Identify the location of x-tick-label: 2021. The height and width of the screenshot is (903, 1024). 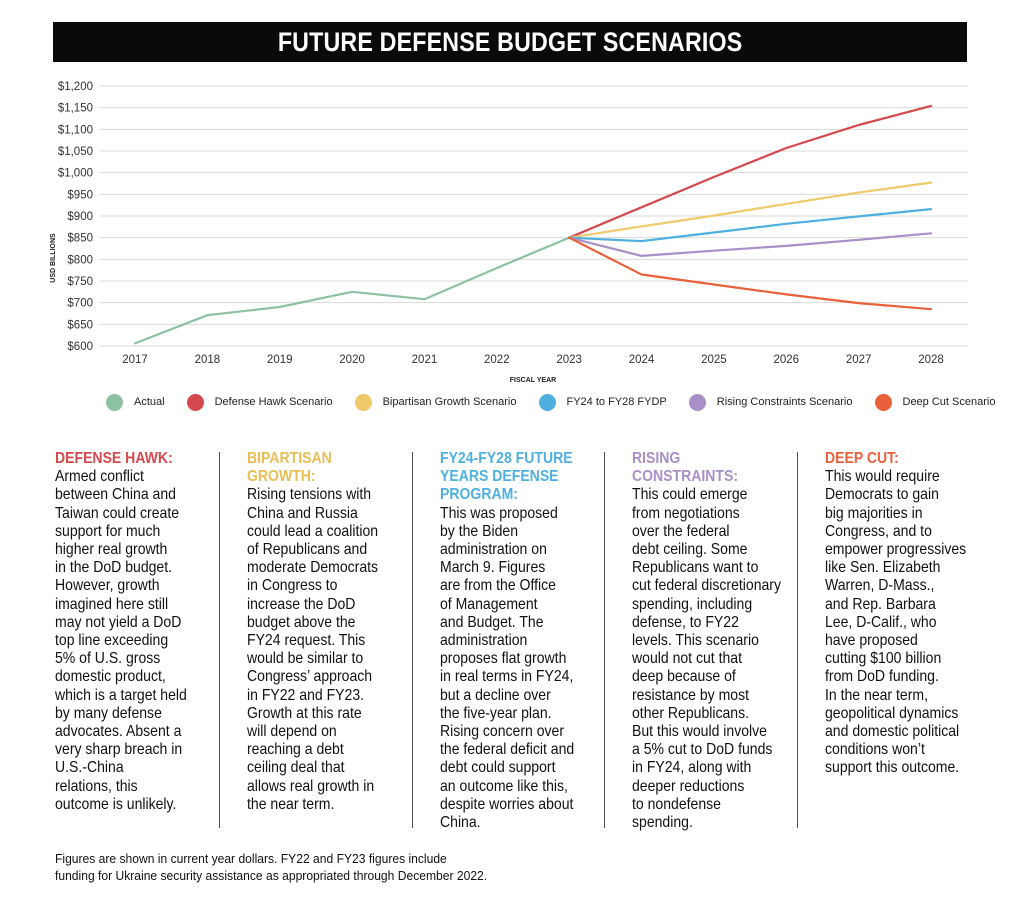
(425, 360).